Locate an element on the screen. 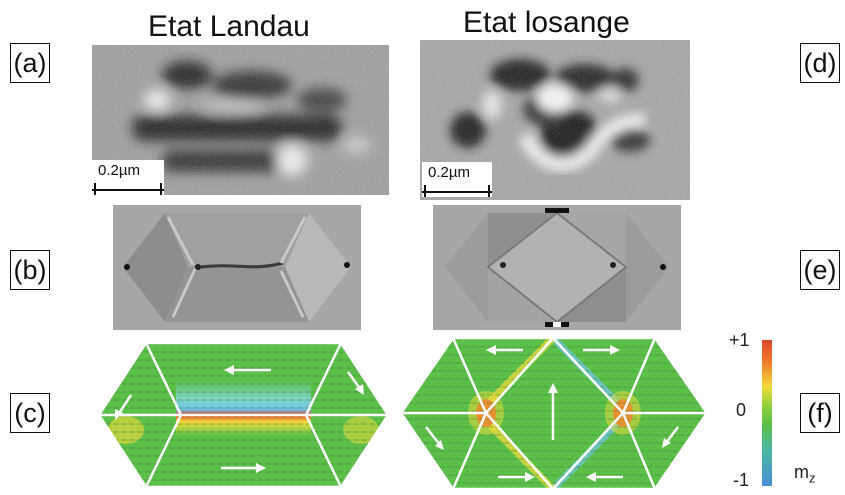 This screenshot has height=495, width=845. colorbar-mid-label: 0 is located at coordinates (741, 410).